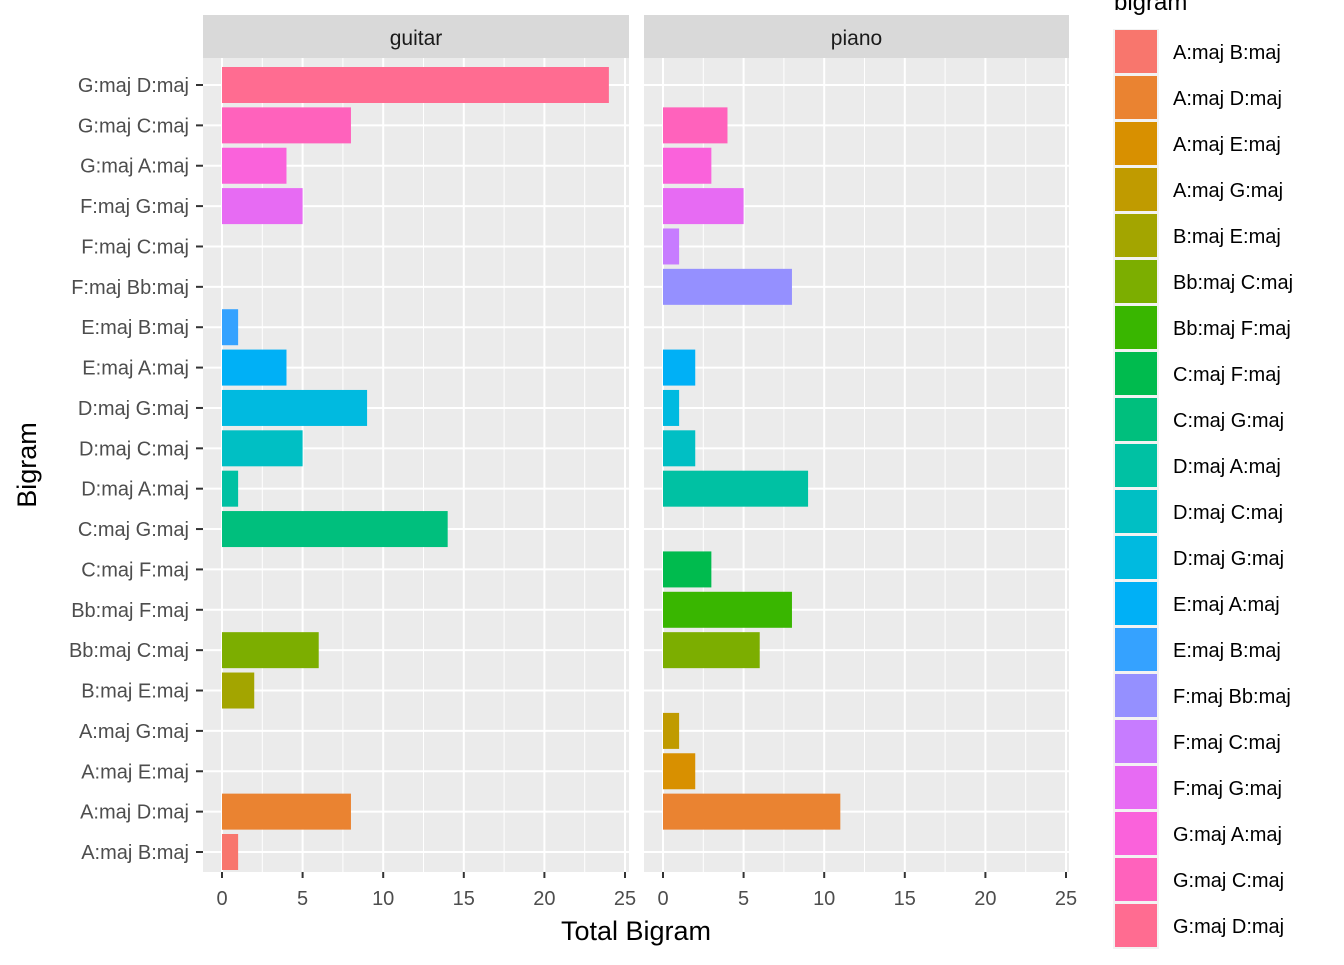 The width and height of the screenshot is (1344, 965). I want to click on y-axis-label: Bigram, so click(27, 465).